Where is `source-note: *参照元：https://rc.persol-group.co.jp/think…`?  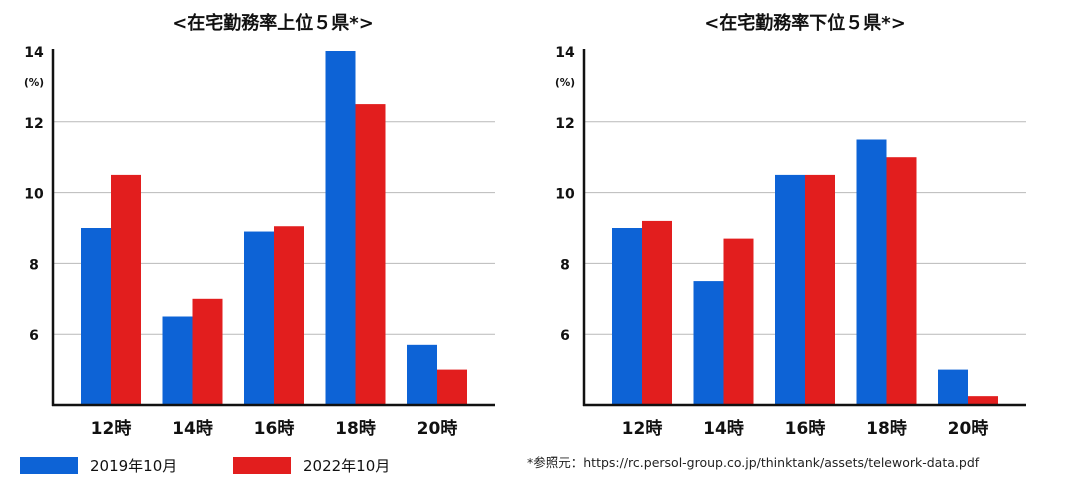
source-note: *参照元：https://rc.persol-group.co.jp/think… is located at coordinates (753, 462).